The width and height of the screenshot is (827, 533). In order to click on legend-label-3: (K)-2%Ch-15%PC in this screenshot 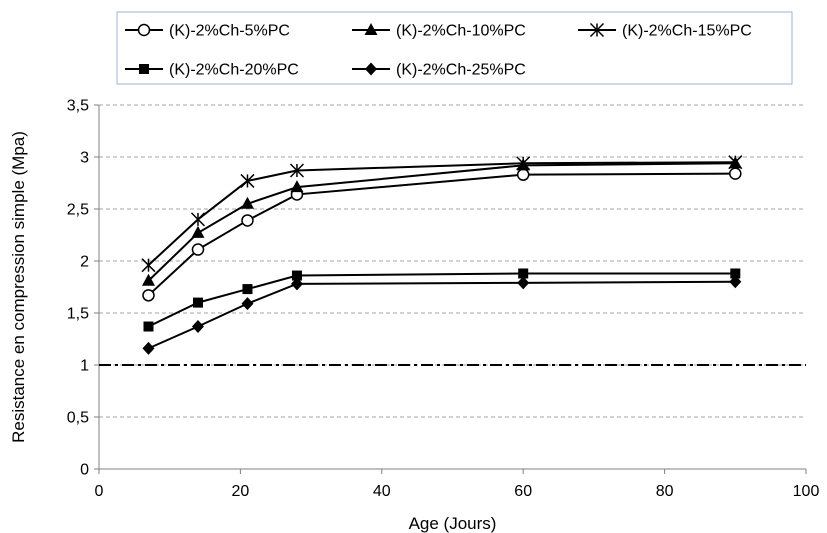, I will do `click(687, 31)`.